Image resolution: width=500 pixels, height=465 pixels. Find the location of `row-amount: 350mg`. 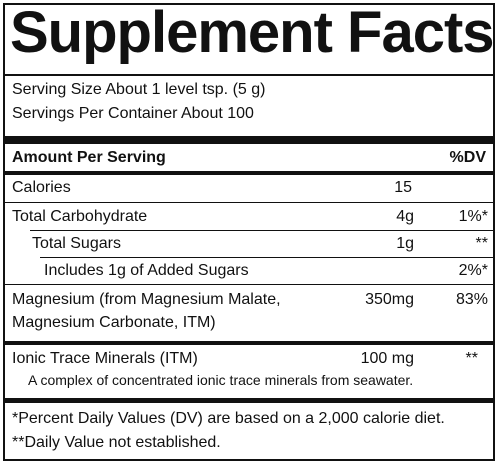

row-amount: 350mg is located at coordinates (389, 299).